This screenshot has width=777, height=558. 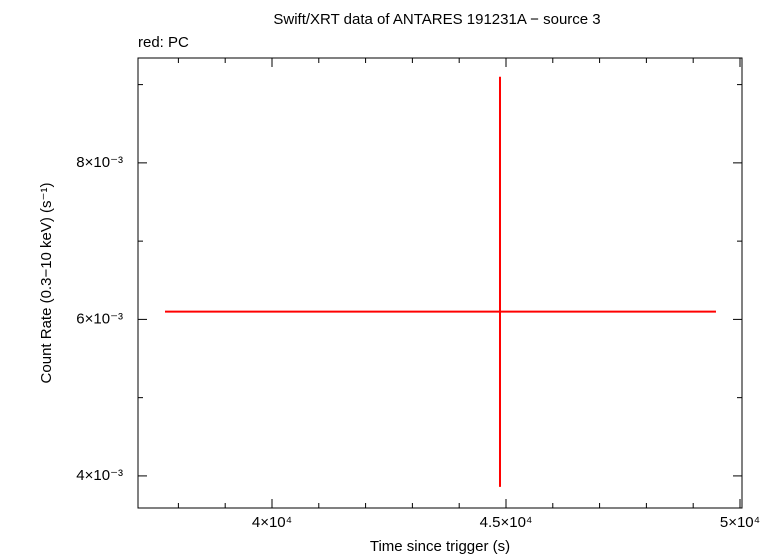 I want to click on chart-subtitle: red: PC, so click(x=163, y=42).